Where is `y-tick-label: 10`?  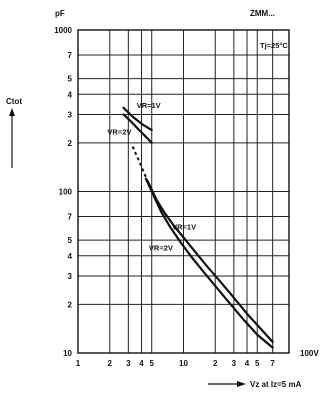 y-tick-label: 10 is located at coordinates (67, 353).